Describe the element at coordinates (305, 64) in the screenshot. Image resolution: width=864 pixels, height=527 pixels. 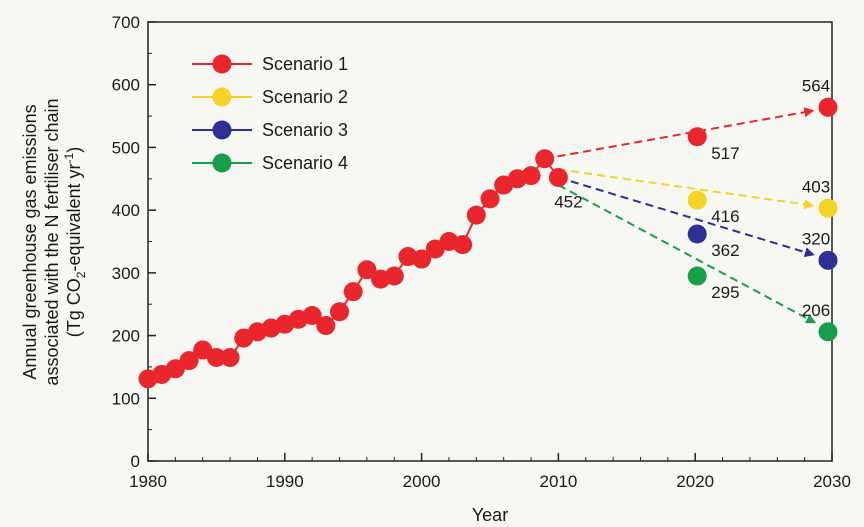
I see `legend-entry: Scenario 1` at that location.